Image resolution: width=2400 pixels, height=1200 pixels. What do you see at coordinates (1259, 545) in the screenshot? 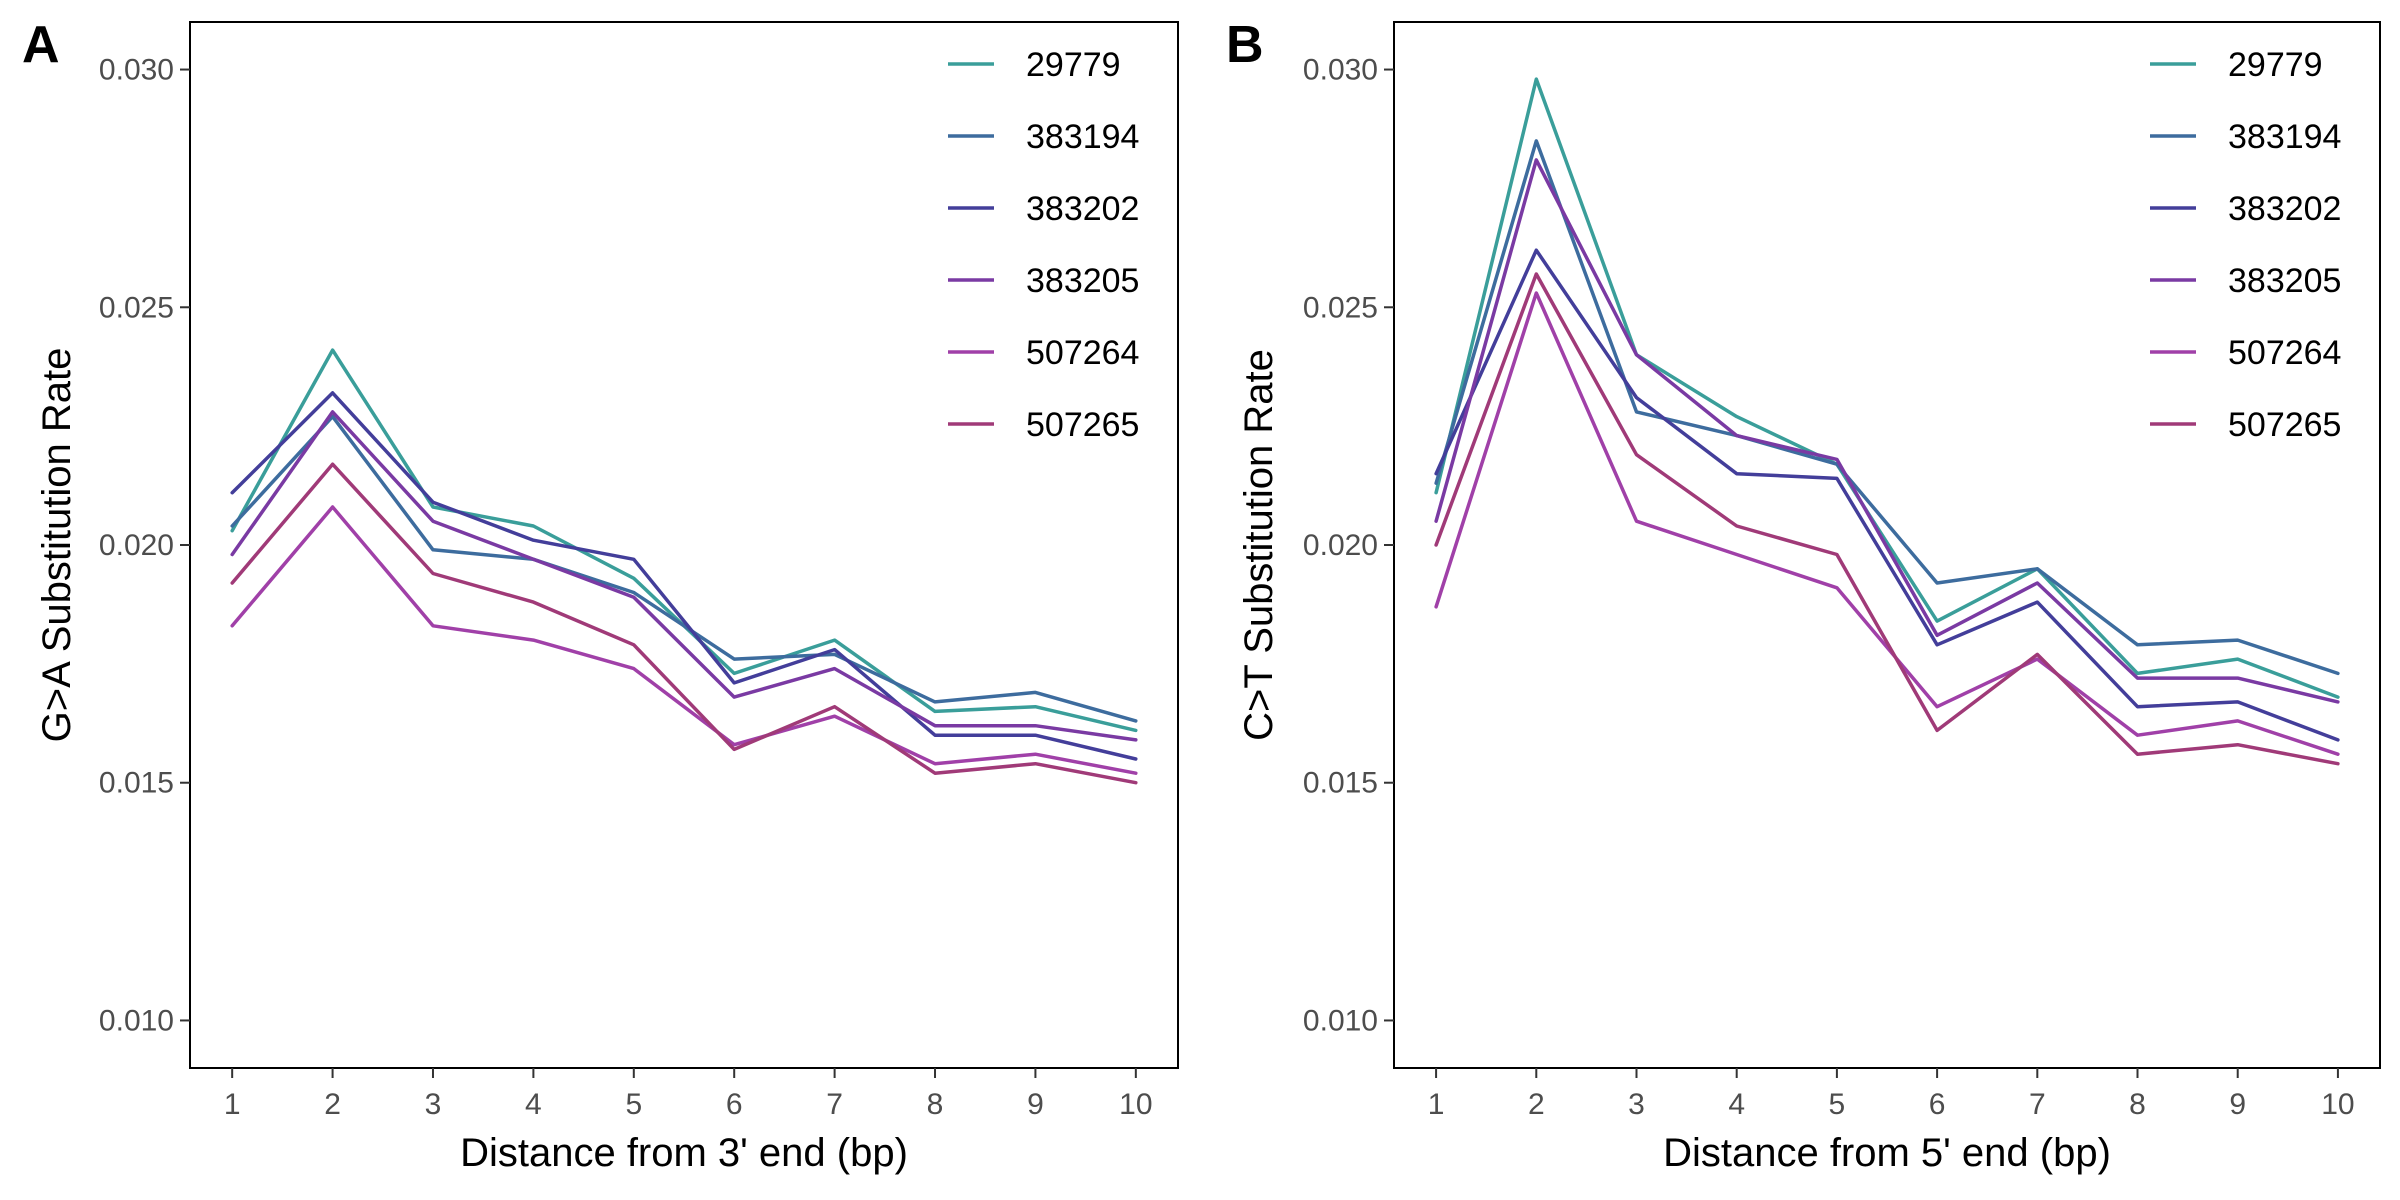
I see `y-axis-title: C>T Substitution Rate` at bounding box center [1259, 545].